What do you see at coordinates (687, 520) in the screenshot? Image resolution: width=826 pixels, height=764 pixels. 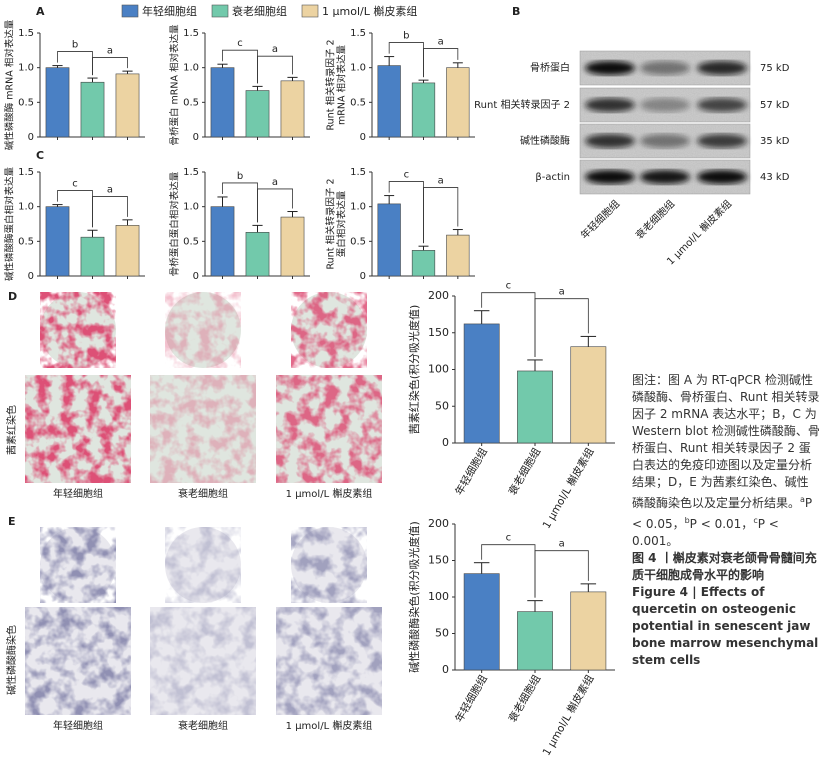 I see `stat-sup: b` at bounding box center [687, 520].